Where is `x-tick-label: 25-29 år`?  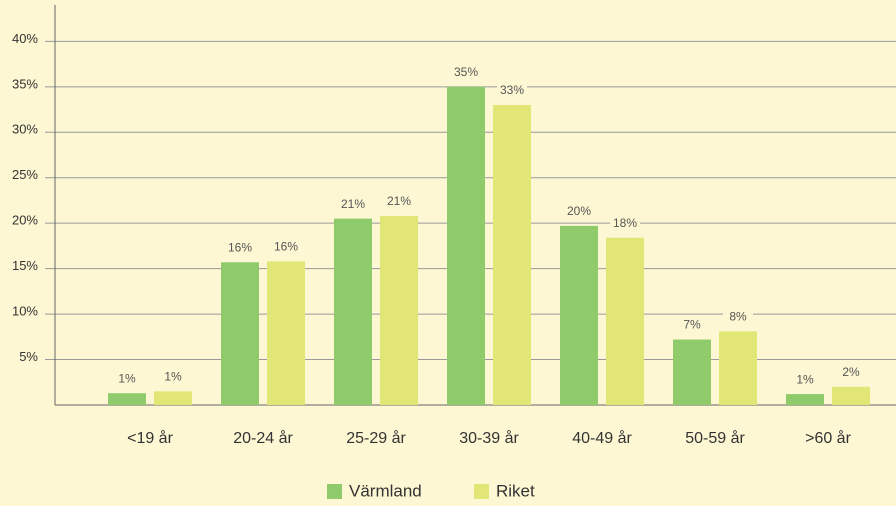 x-tick-label: 25-29 år is located at coordinates (376, 438).